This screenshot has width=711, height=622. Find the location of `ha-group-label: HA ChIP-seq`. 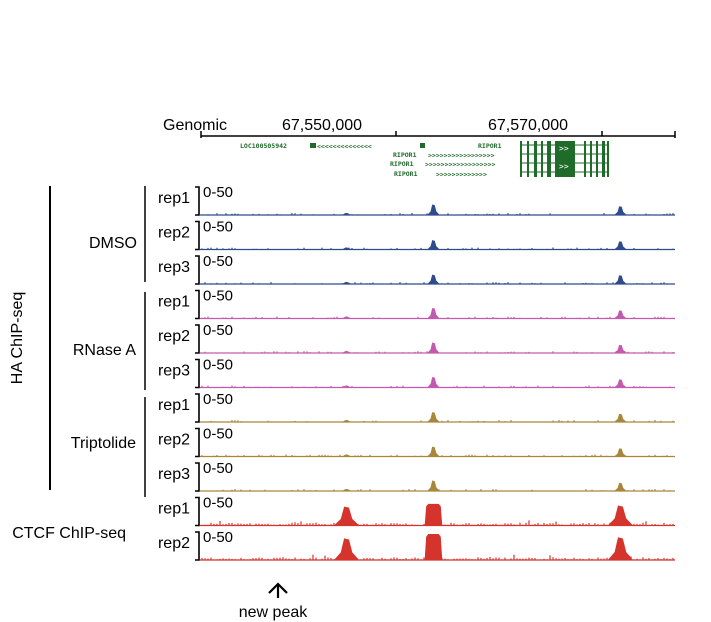

ha-group-label: HA ChIP-seq is located at coordinates (17, 338).